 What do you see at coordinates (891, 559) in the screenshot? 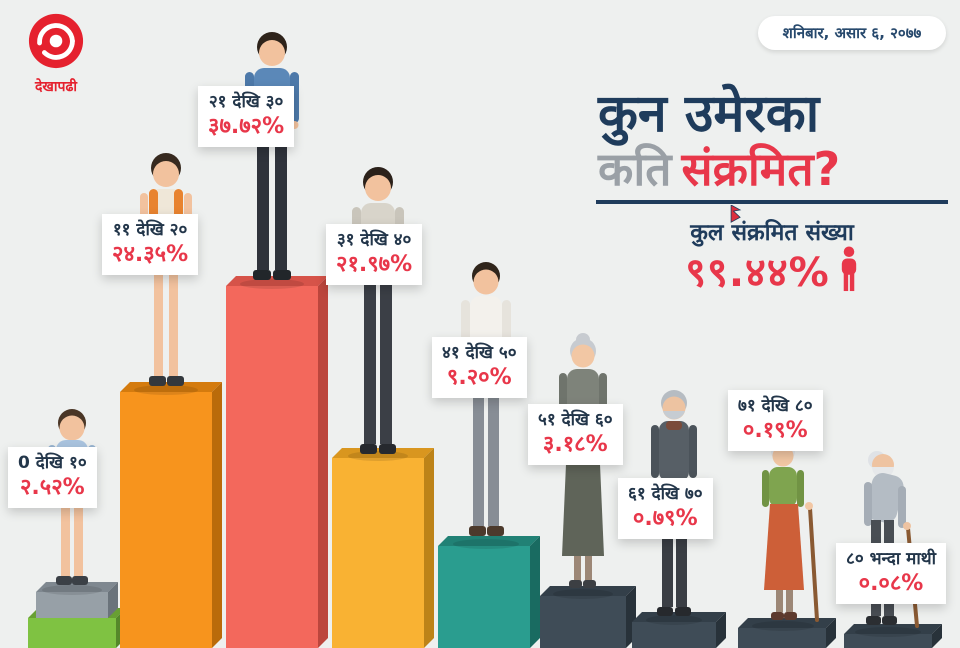
I see `age-range-label: ८० भन्दा माथी` at bounding box center [891, 559].